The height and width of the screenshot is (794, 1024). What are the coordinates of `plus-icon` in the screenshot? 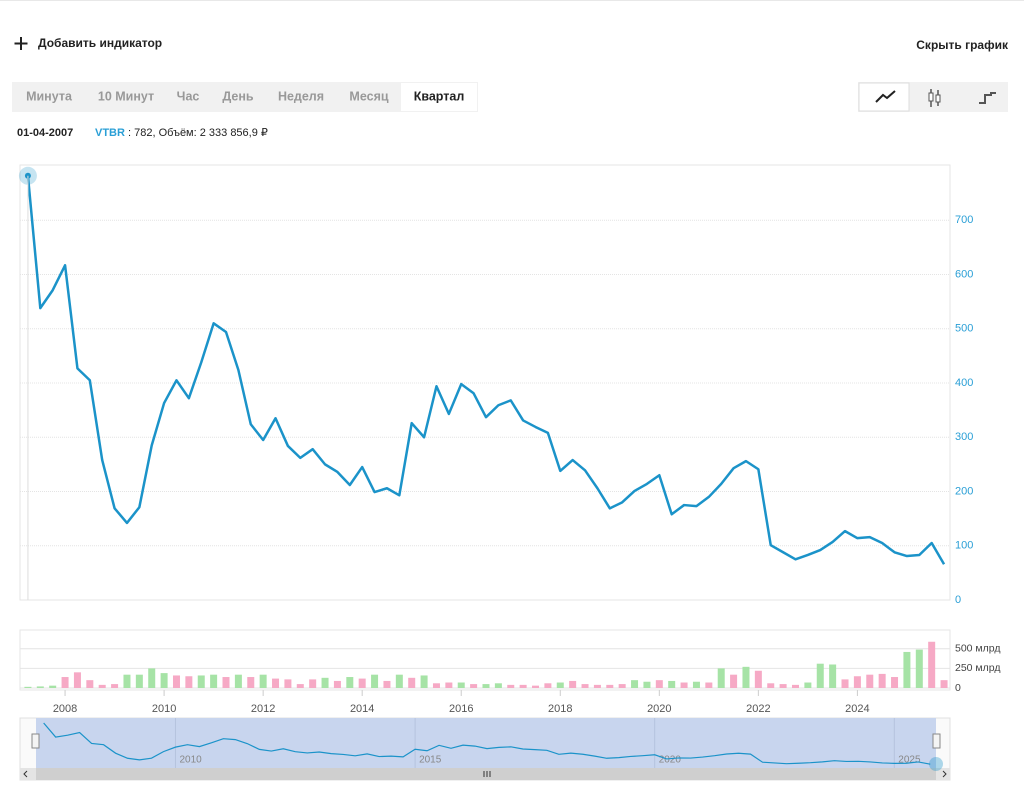 It's located at (21, 43).